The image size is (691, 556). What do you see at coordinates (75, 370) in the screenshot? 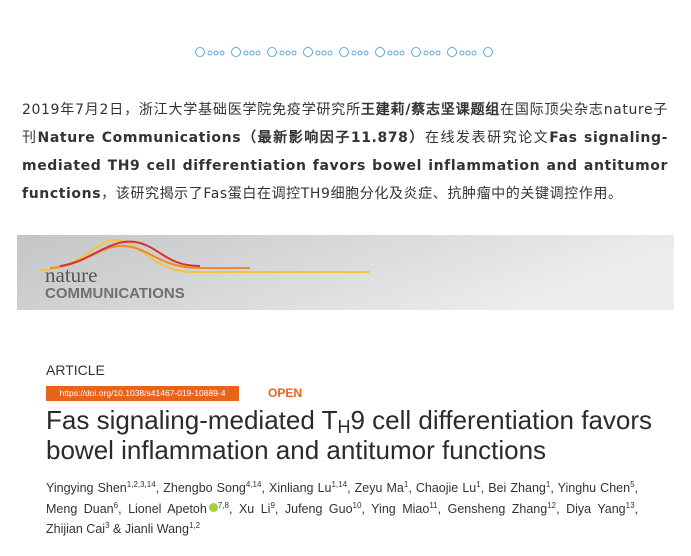
I see `article-kind: ARTICLE` at bounding box center [75, 370].